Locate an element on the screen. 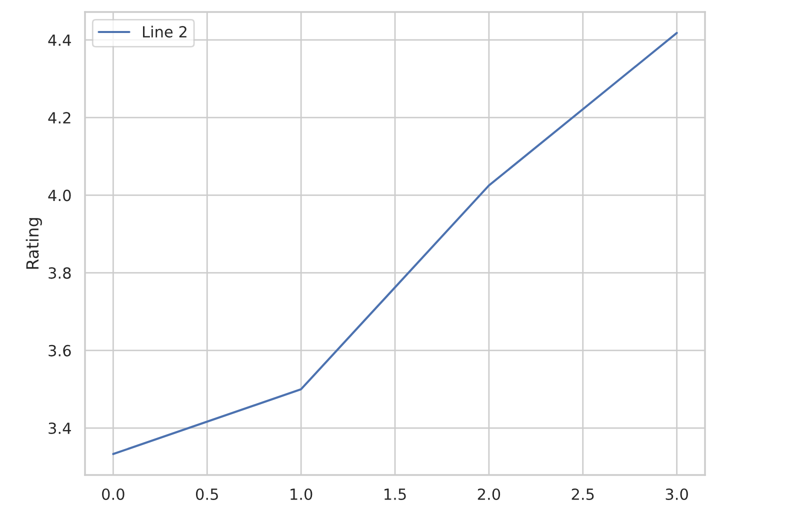 Image resolution: width=797 pixels, height=516 pixels. y-tick-label: 3.8 is located at coordinates (59, 273).